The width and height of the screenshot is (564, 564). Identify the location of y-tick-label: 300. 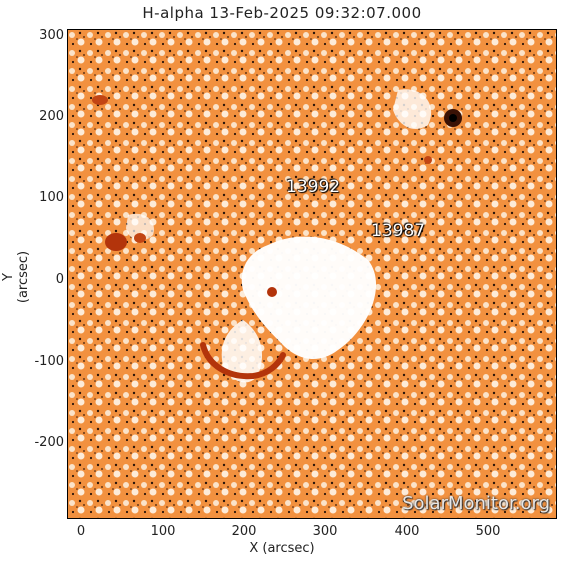
(51, 35).